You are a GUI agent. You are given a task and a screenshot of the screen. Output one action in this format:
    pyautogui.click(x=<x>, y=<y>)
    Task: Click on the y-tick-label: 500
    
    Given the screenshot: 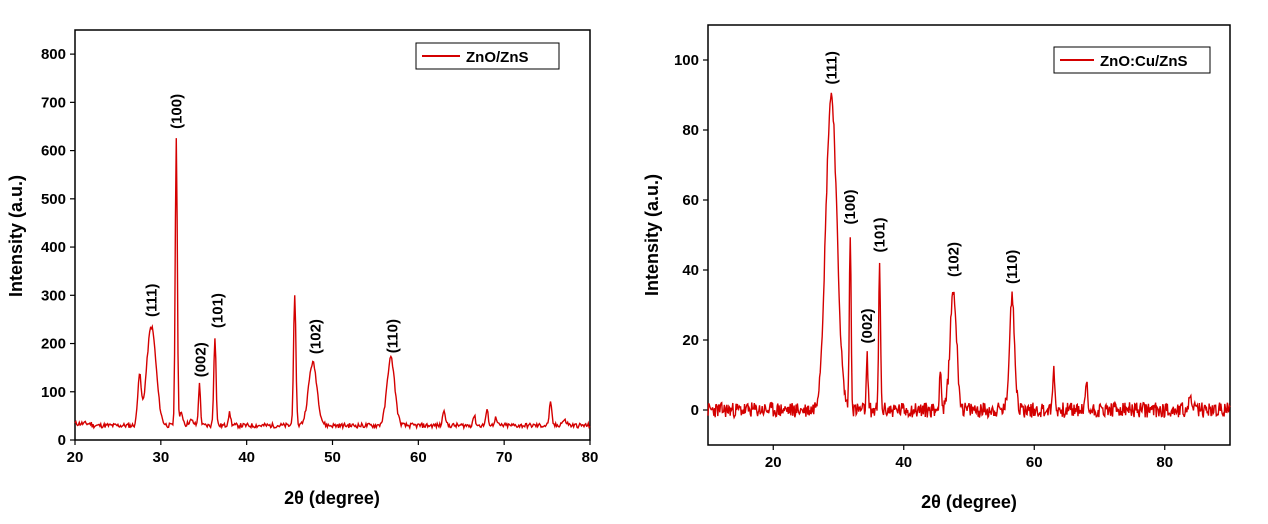 What is the action you would take?
    pyautogui.click(x=53, y=199)
    